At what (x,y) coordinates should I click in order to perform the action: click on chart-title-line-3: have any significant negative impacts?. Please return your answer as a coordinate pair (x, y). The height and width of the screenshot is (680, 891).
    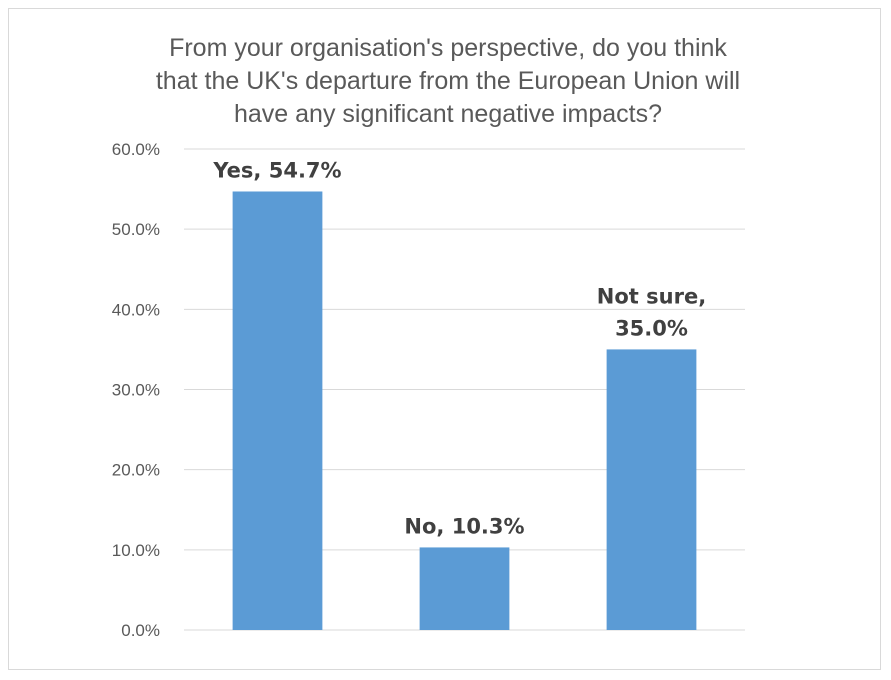
    Looking at the image, I should click on (448, 114).